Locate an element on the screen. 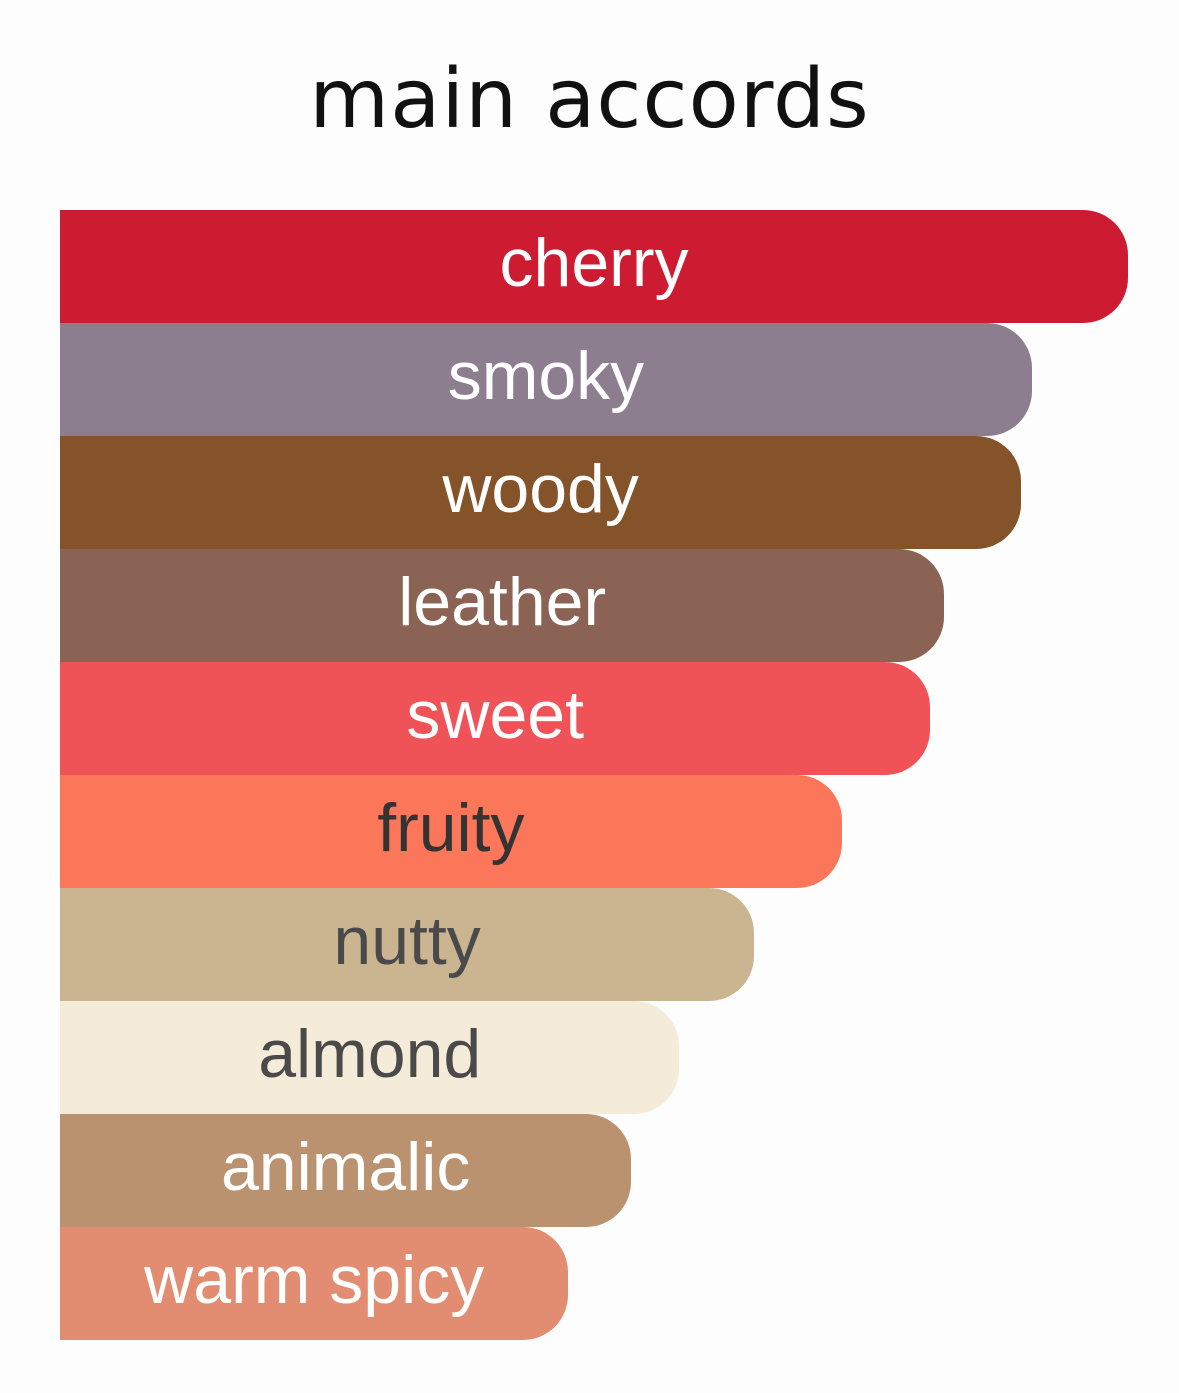  accord-bar-animalic: animalic is located at coordinates (346, 1170).